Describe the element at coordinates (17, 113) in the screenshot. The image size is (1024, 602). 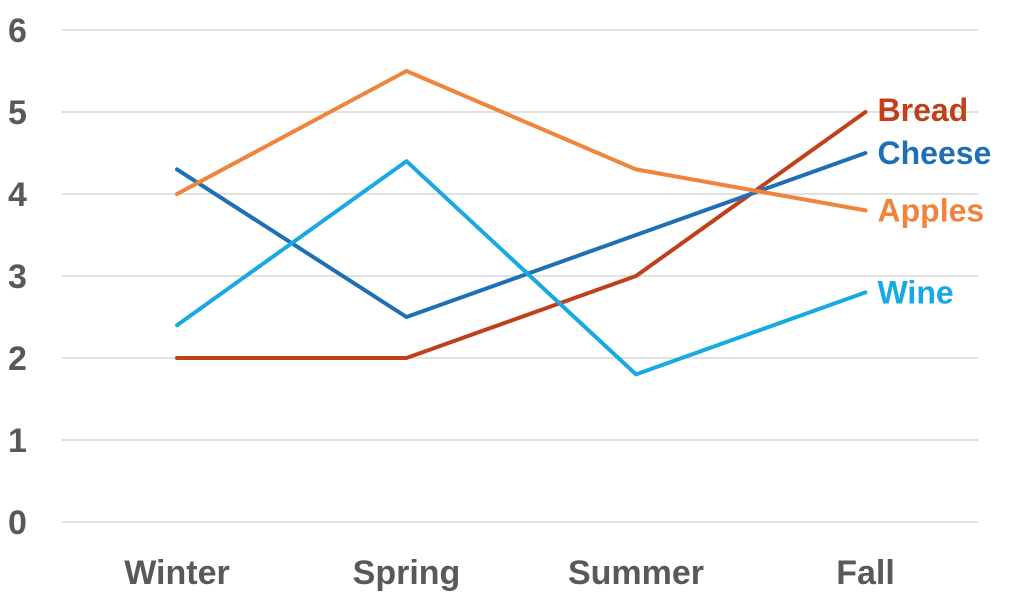
I see `y-tick-label: 5` at that location.